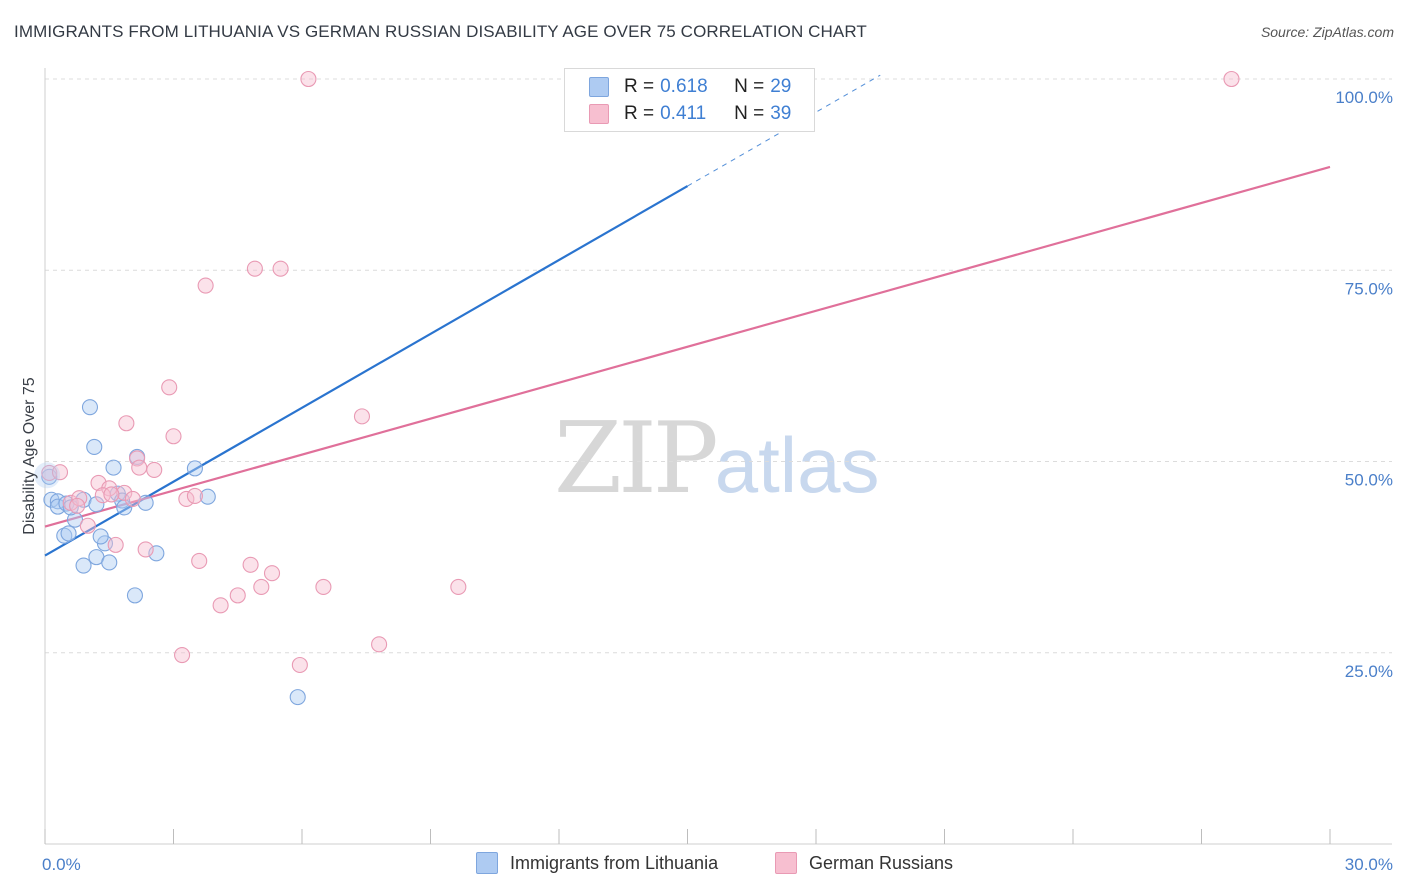 Image resolution: width=1406 pixels, height=892 pixels. Describe the element at coordinates (599, 87) in the screenshot. I see `legend-swatch-lithuania` at that location.